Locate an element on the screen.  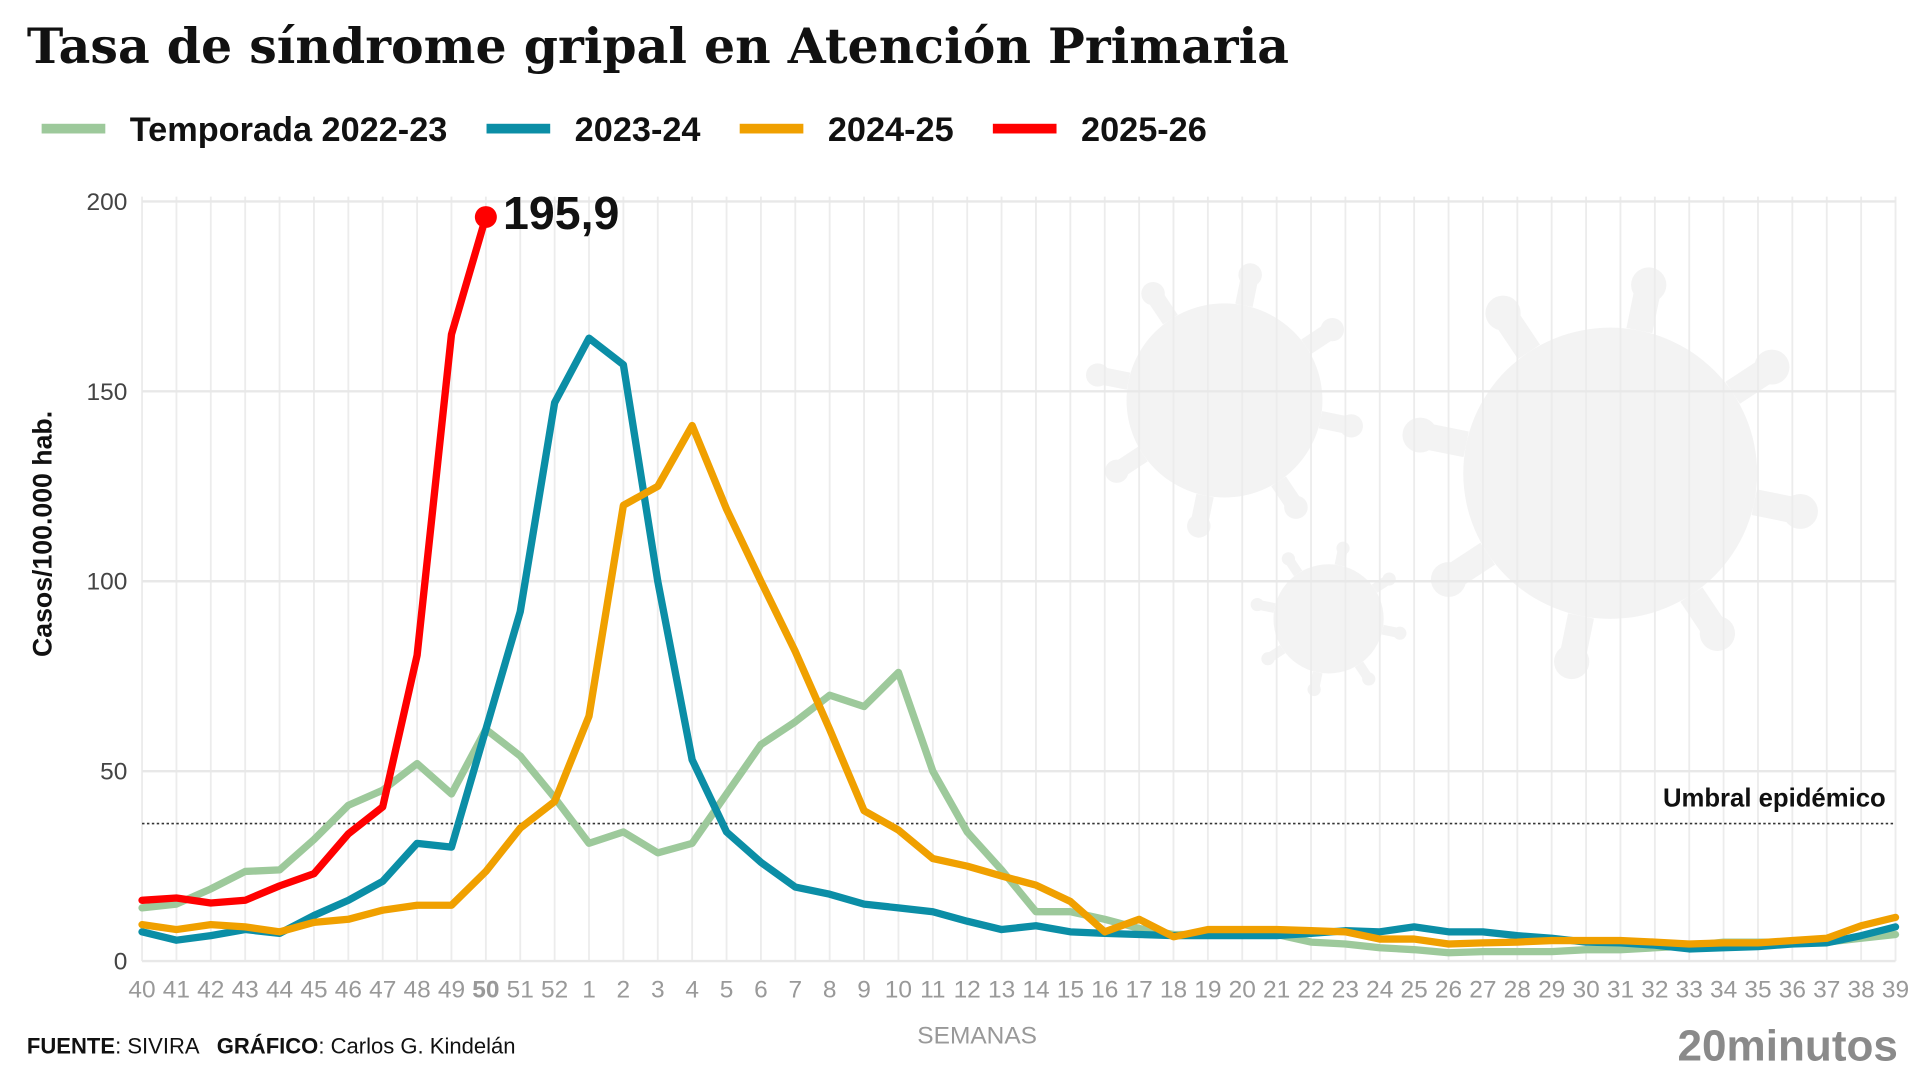
x-tick-label: 43 is located at coordinates (245, 990).